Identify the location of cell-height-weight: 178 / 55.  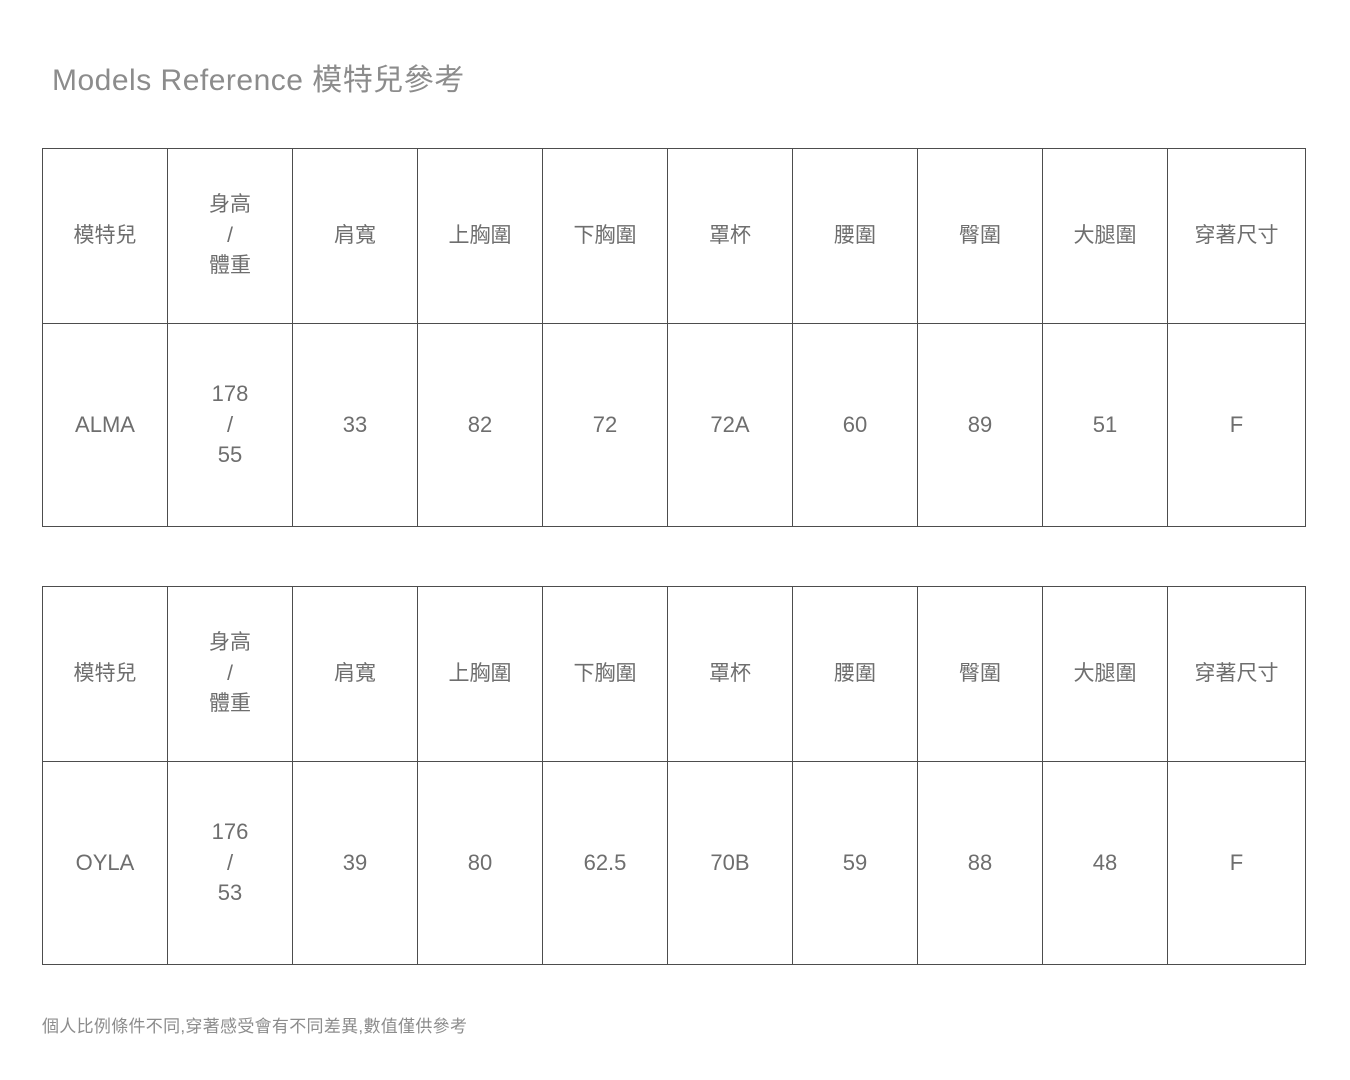
(230, 425).